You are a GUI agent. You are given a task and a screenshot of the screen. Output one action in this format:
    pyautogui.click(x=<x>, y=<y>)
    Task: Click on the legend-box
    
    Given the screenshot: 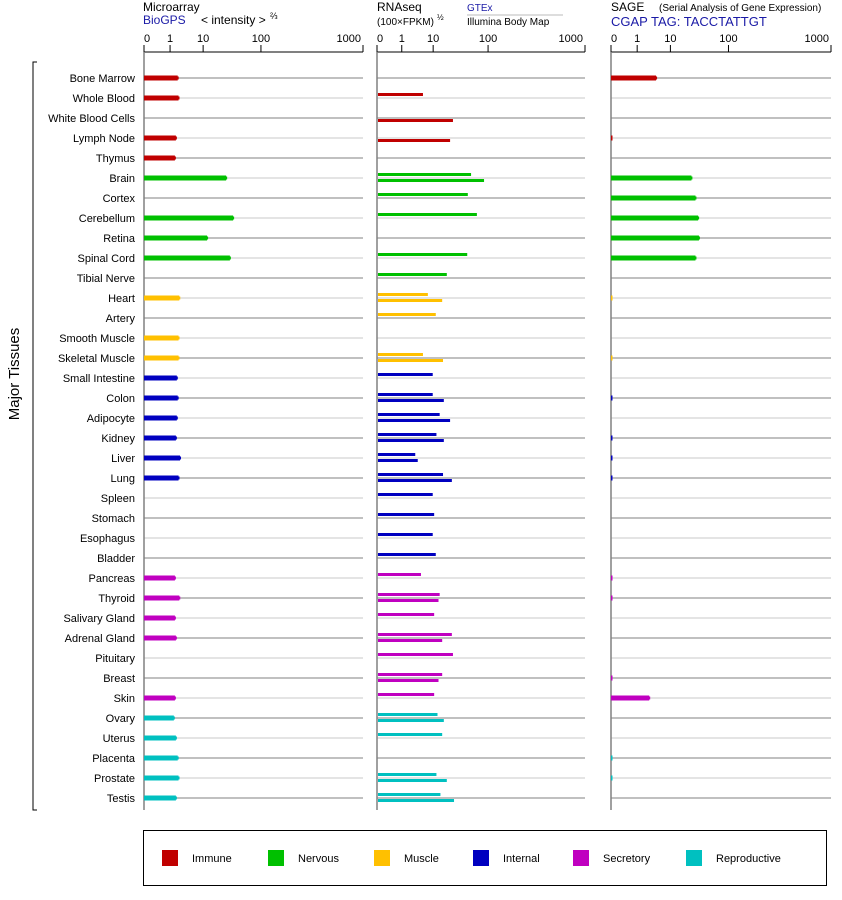 What is the action you would take?
    pyautogui.click(x=485, y=858)
    